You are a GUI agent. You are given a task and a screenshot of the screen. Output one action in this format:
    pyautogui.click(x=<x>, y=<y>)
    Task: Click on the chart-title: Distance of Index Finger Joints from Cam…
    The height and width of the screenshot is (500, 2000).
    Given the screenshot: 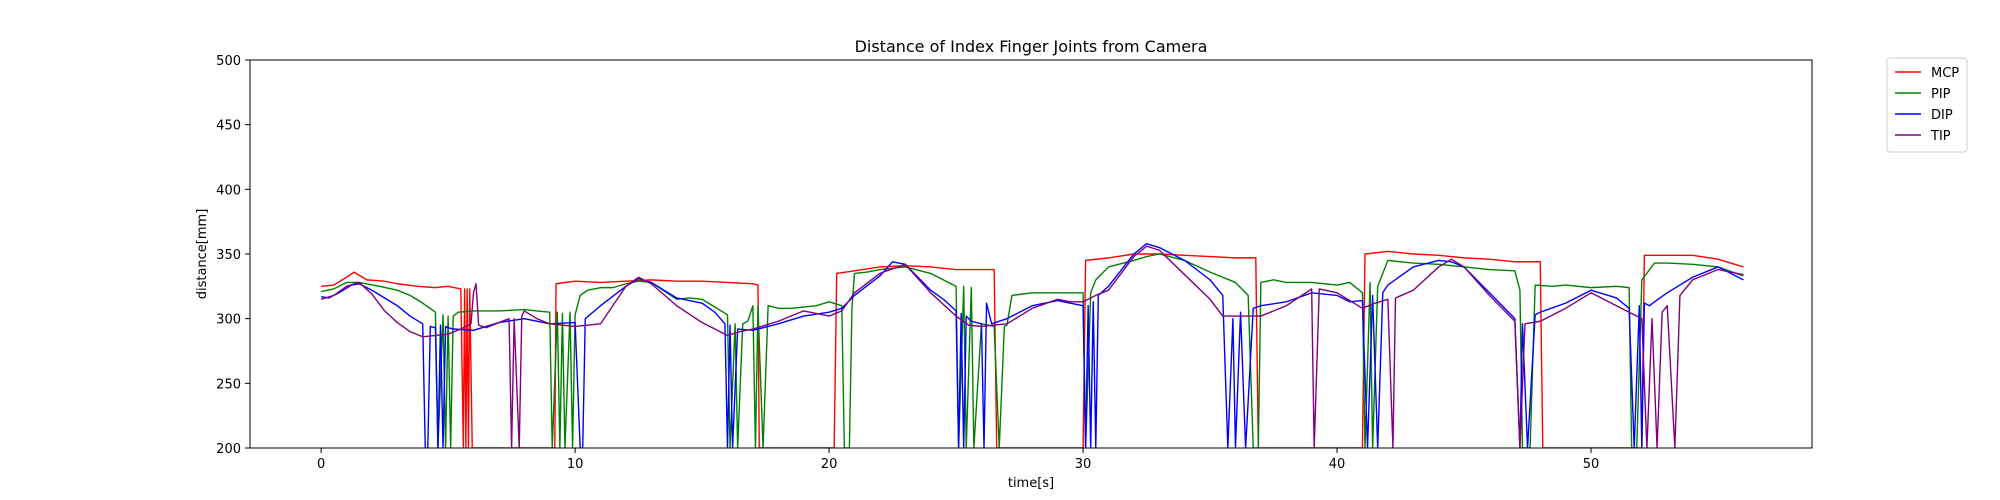 What is the action you would take?
    pyautogui.click(x=1031, y=46)
    